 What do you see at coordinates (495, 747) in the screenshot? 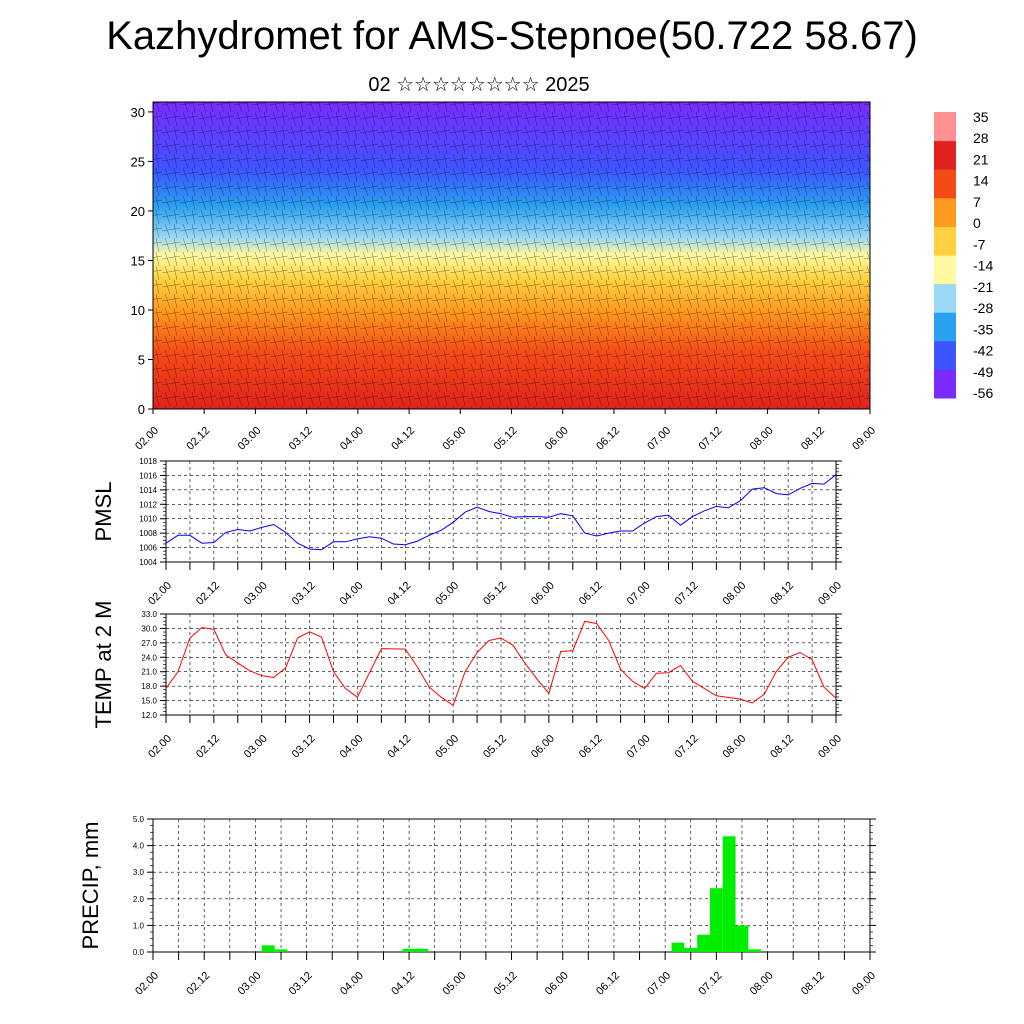
I see `temp-x-tick-label: 05.12` at bounding box center [495, 747].